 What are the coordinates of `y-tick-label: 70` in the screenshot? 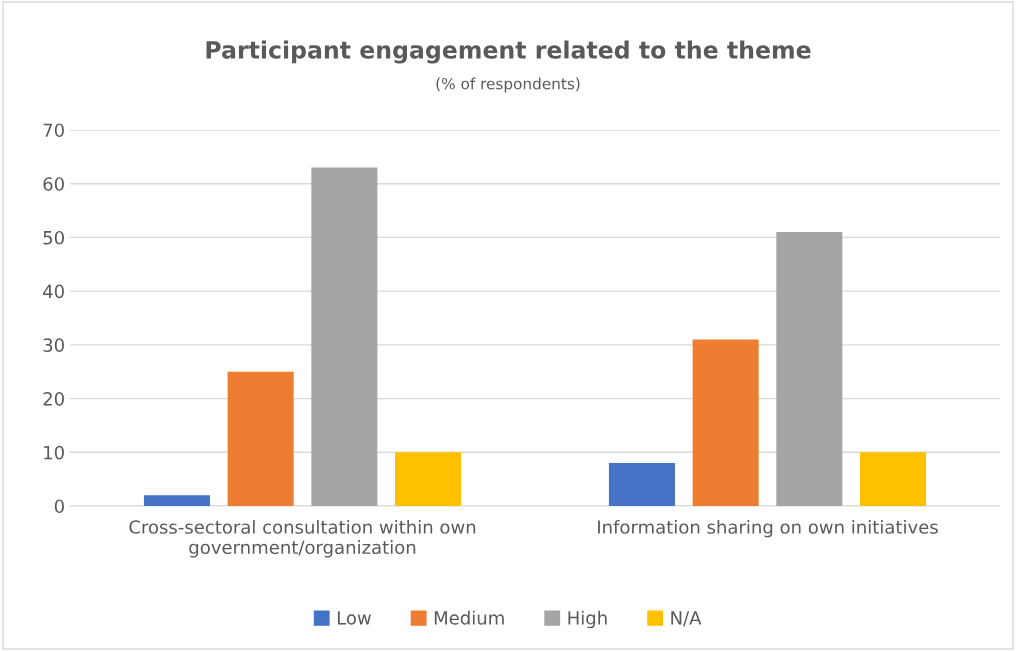 It's located at (53, 130).